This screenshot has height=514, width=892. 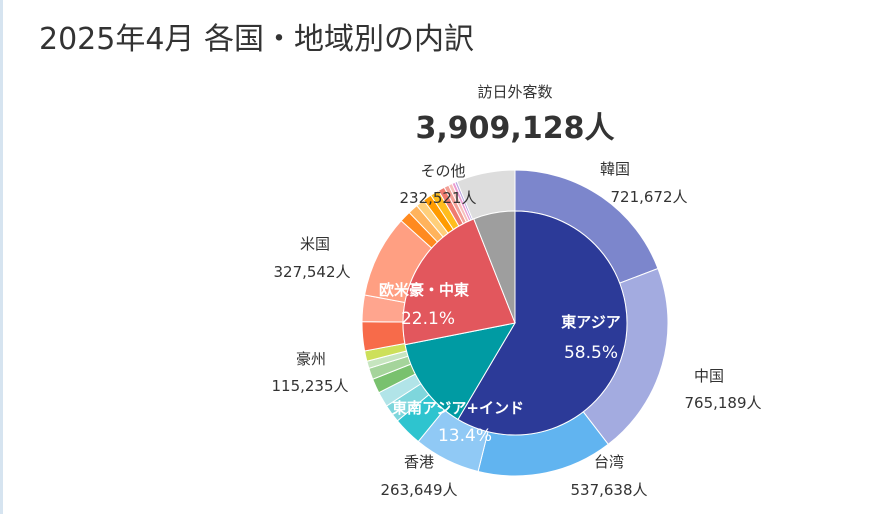 I want to click on label-korea-value: 721,672人, so click(x=648, y=197).